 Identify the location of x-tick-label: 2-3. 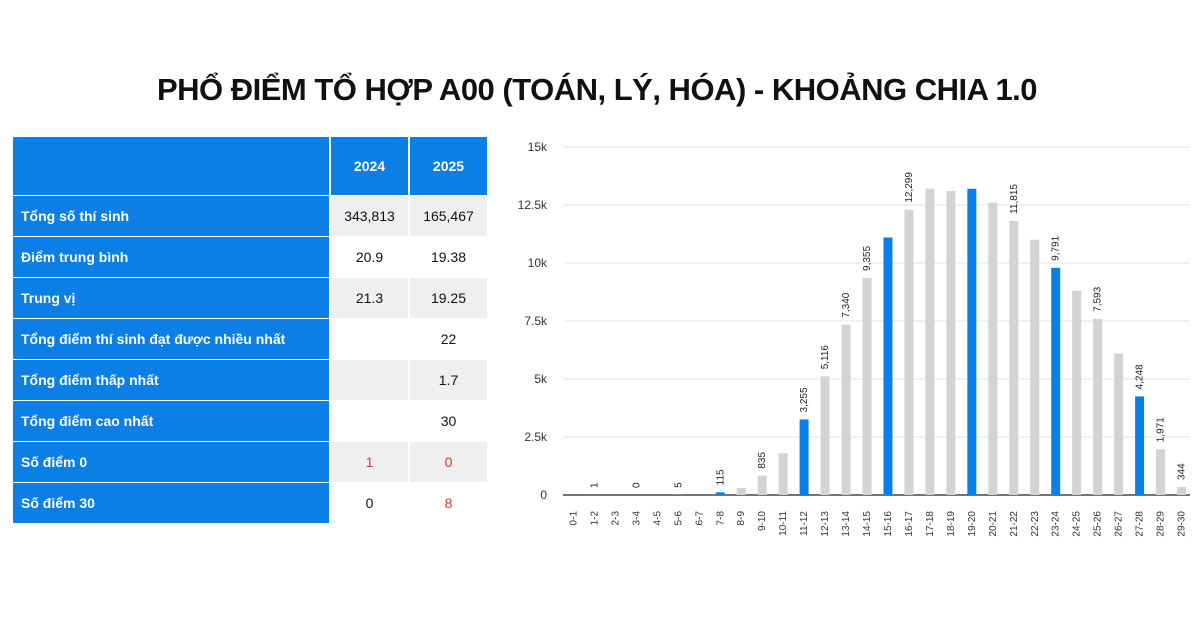
(615, 518).